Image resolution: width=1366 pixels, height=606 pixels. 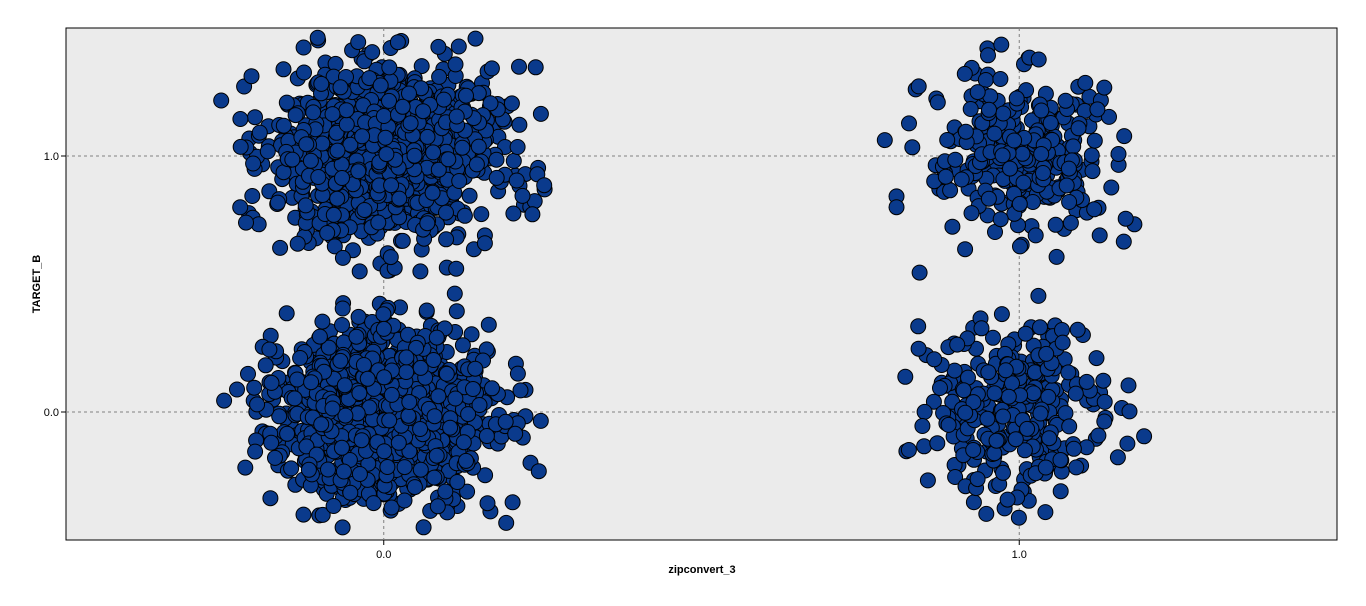 What do you see at coordinates (37, 284) in the screenshot?
I see `y-axis-title: TARGET_B` at bounding box center [37, 284].